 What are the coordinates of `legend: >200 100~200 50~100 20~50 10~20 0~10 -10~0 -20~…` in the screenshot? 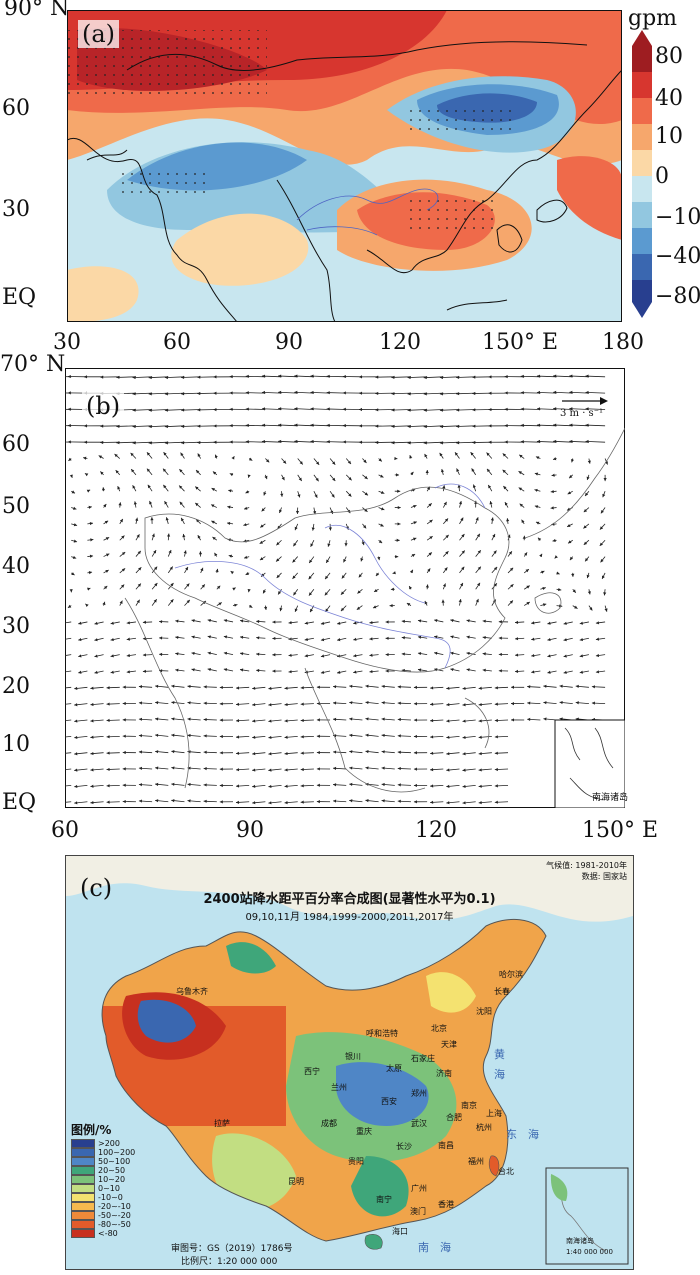 It's located at (111, 1189).